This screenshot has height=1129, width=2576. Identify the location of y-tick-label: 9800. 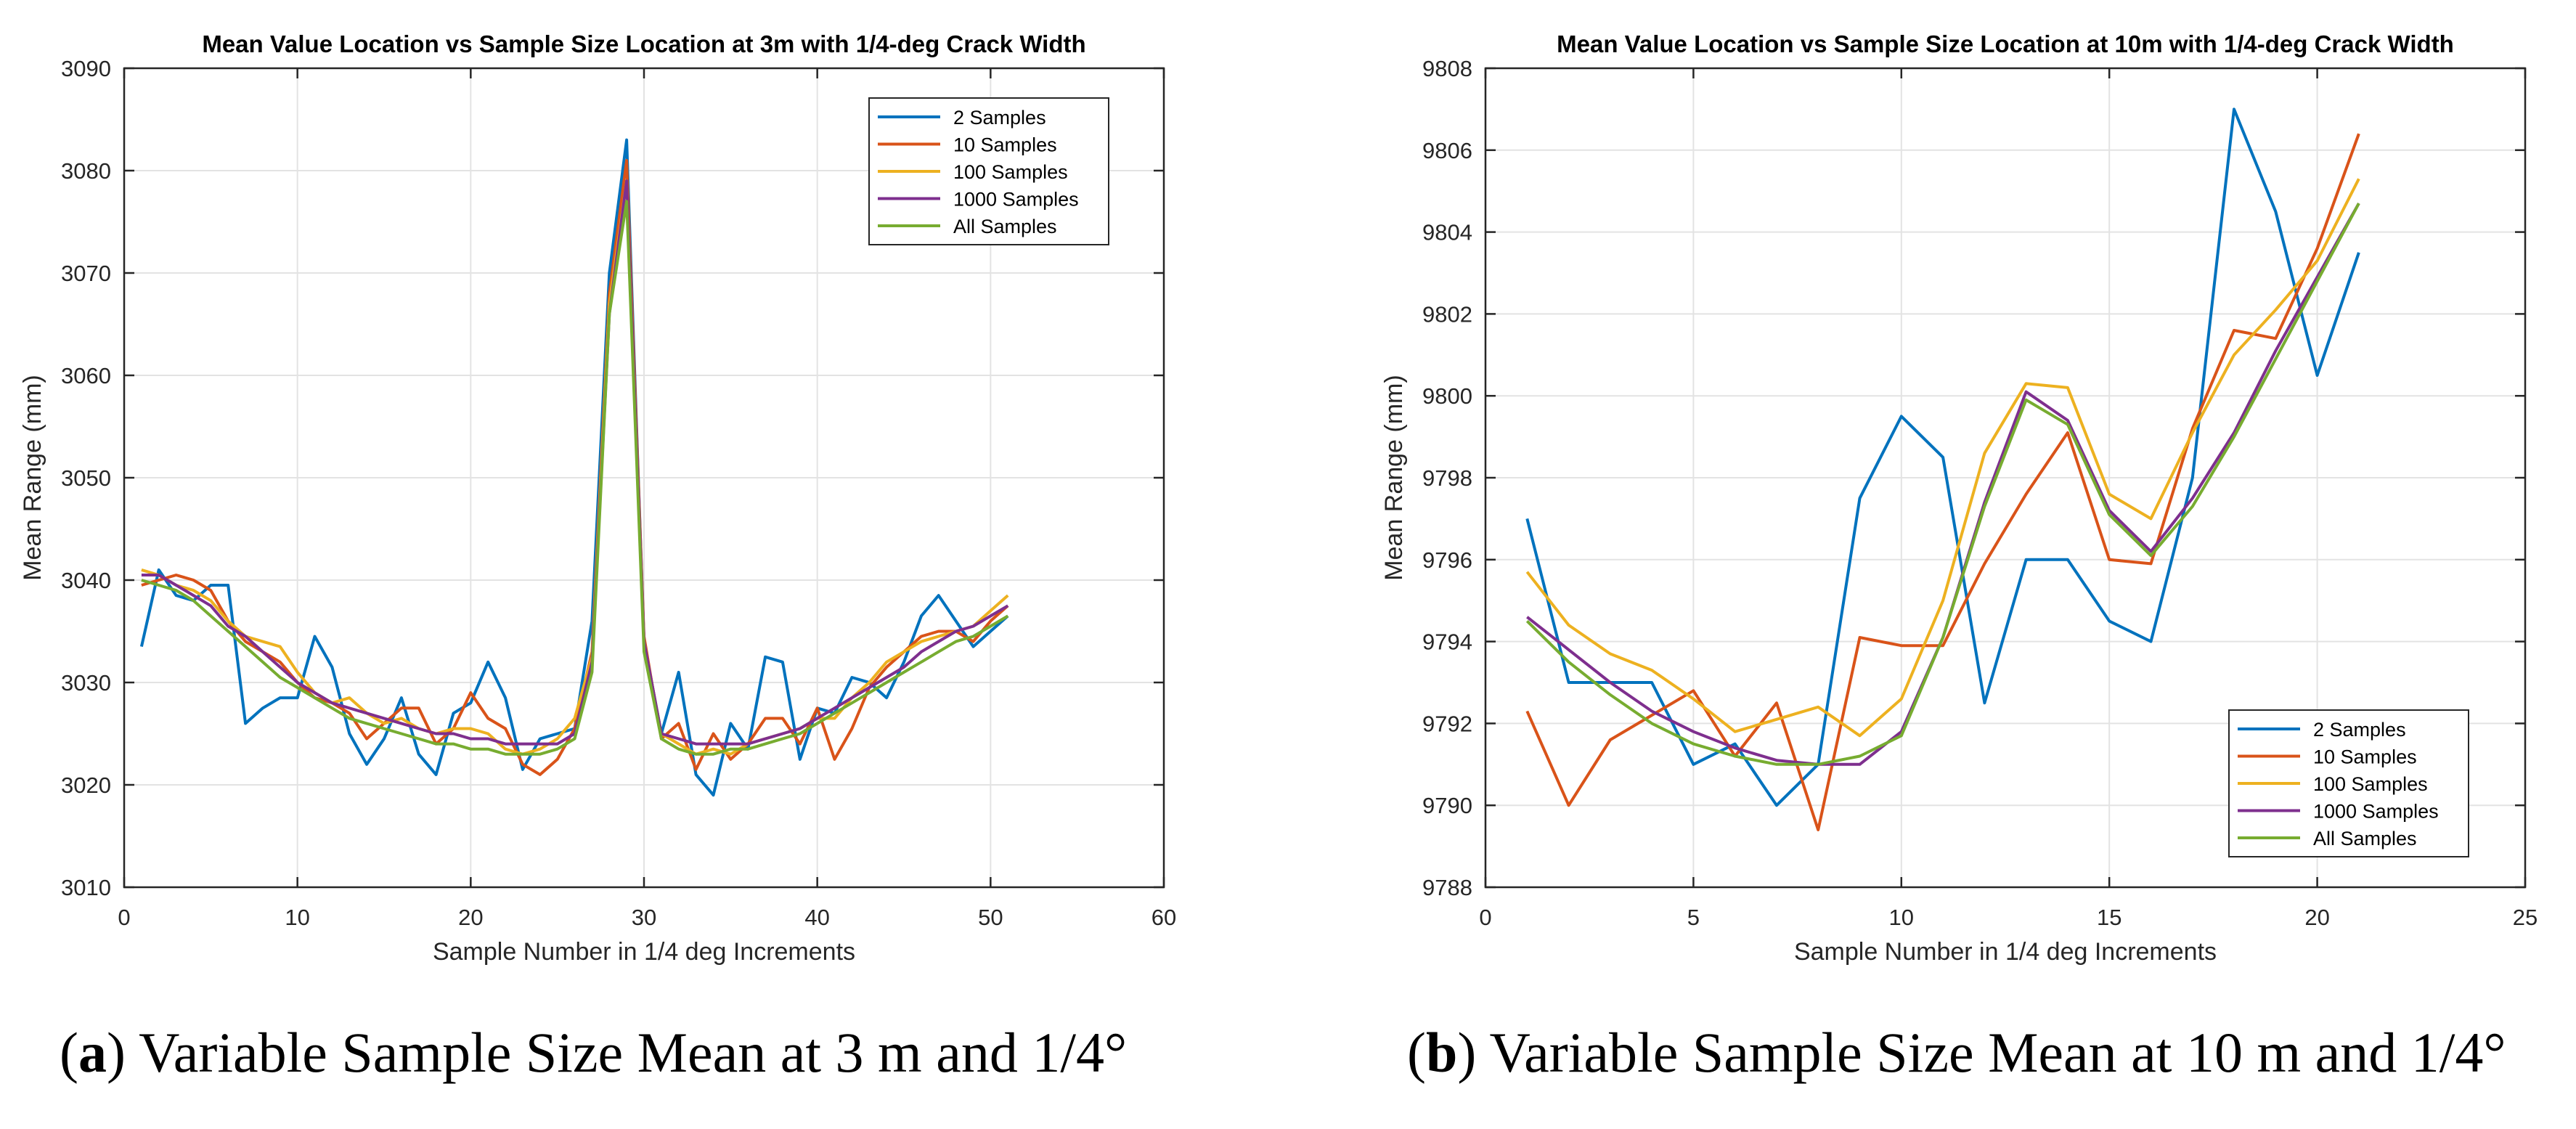
(1447, 396).